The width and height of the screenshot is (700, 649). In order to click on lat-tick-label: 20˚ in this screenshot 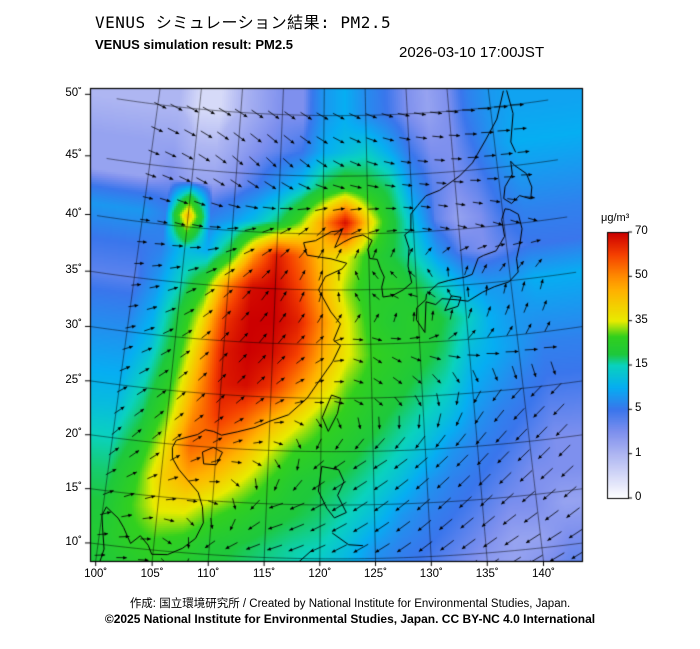, I will do `click(73, 433)`.